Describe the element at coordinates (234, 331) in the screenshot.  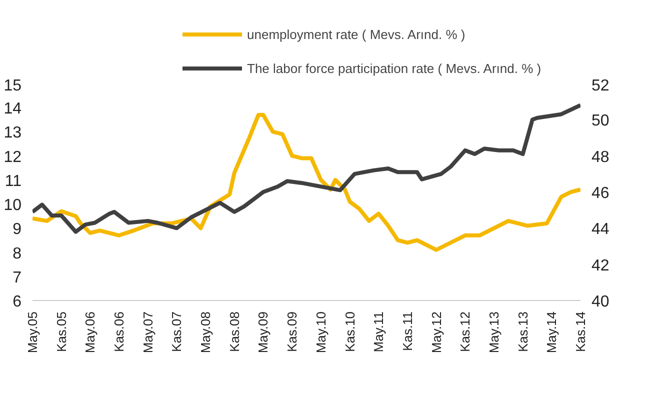
I see `x-tick-label: Kas.08` at that location.